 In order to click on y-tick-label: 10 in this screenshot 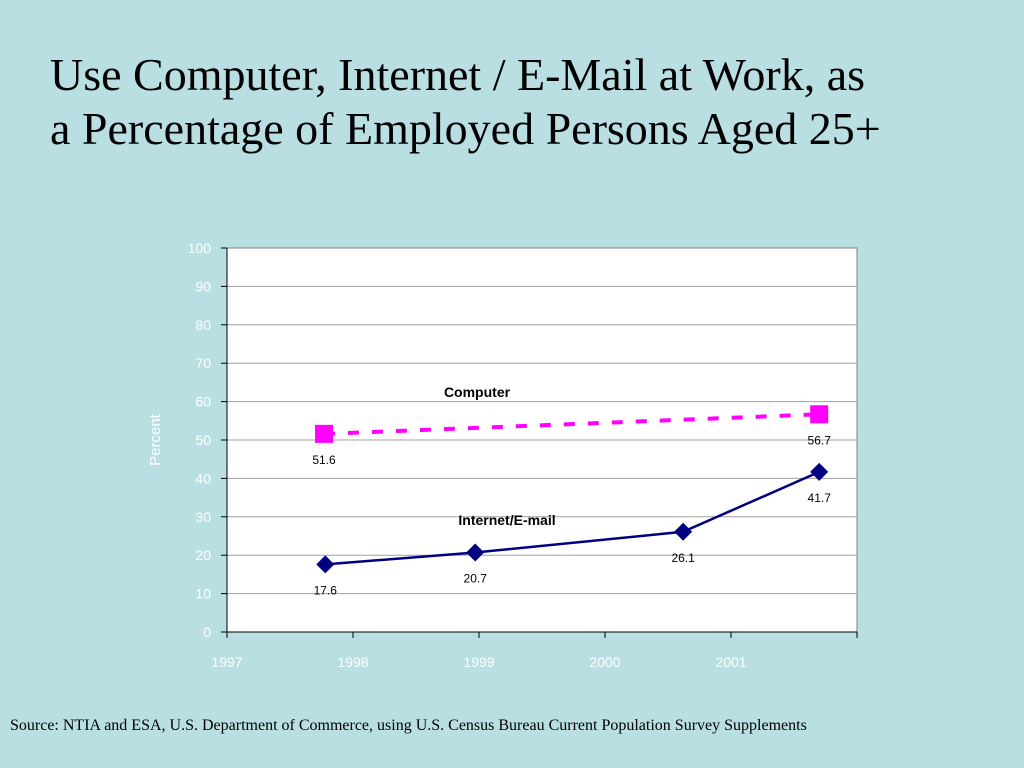, I will do `click(203, 594)`.